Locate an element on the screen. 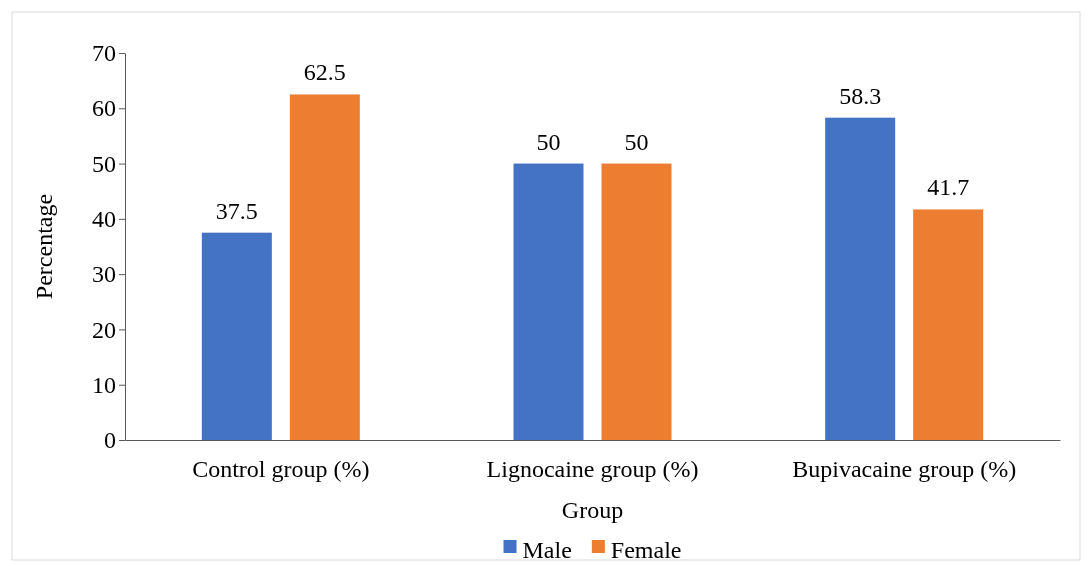  y-tick-label: 60 is located at coordinates (104, 108).